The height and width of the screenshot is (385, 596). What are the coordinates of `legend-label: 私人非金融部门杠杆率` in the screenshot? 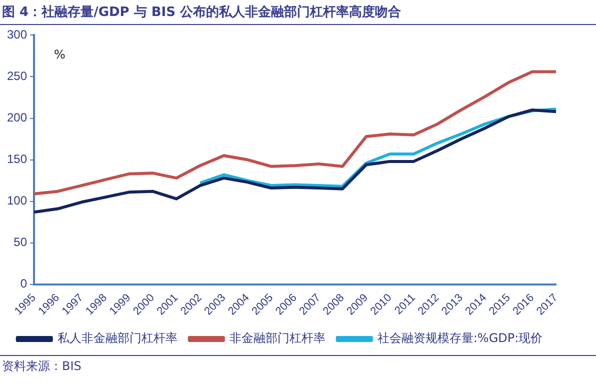 It's located at (117, 338).